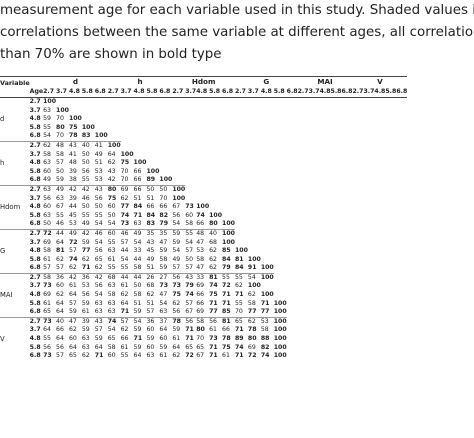 The image size is (474, 438). Describe the element at coordinates (358, 93) in the screenshot. I see `age-col-header: 2.7` at that location.